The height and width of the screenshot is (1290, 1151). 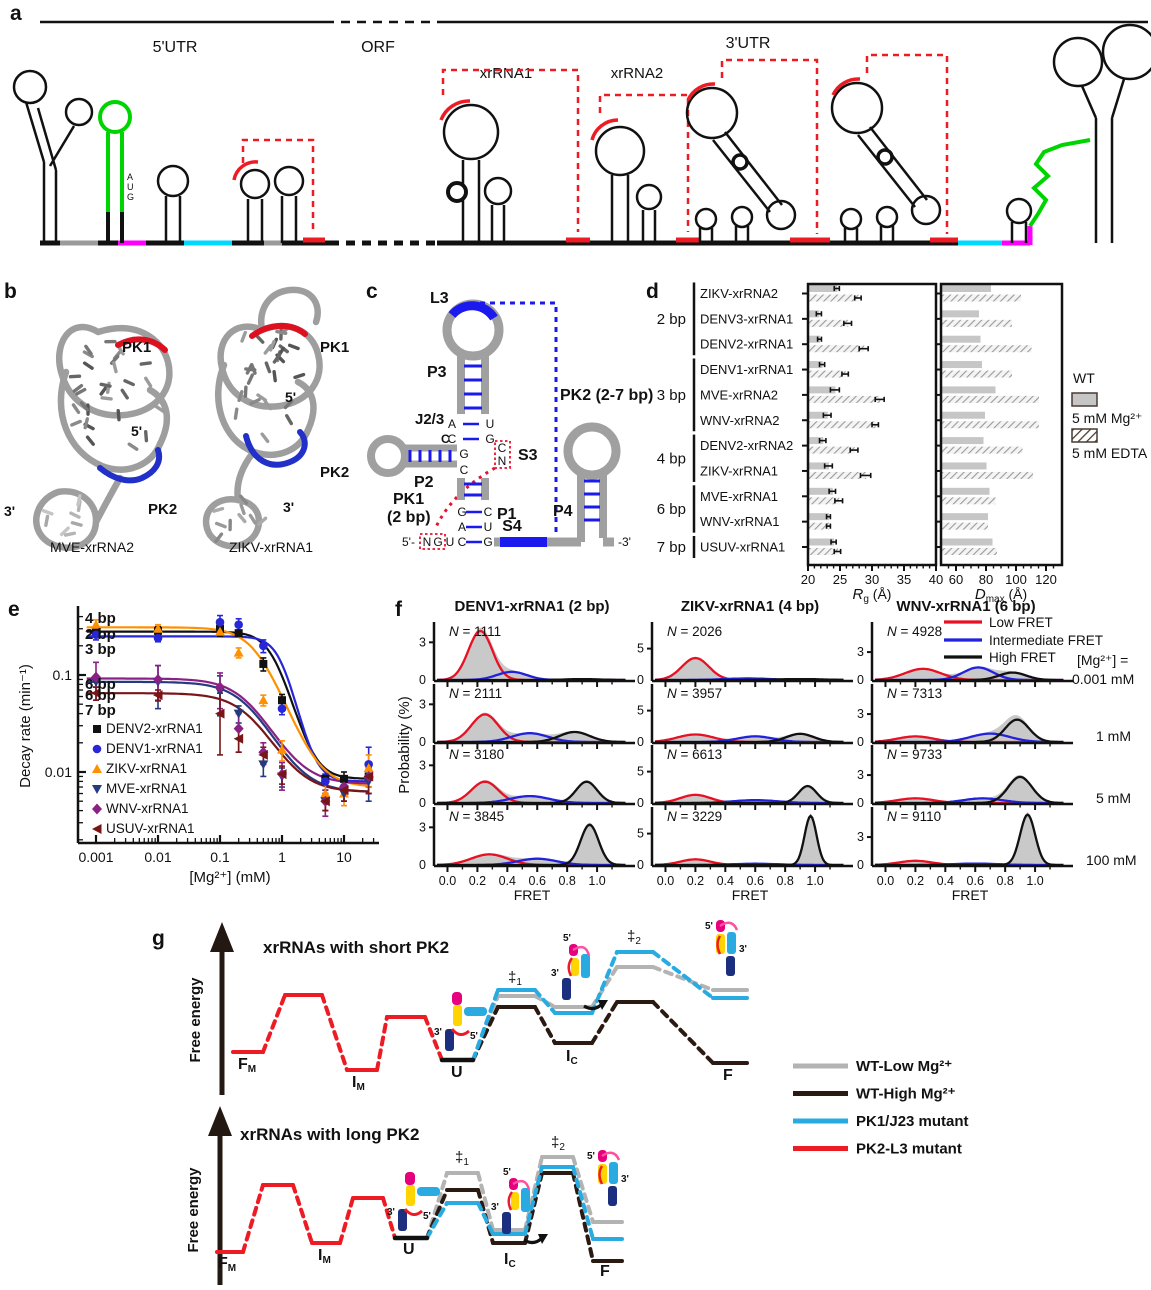 What do you see at coordinates (1004, 881) in the screenshot?
I see `f-xtick: 0.8` at bounding box center [1004, 881].